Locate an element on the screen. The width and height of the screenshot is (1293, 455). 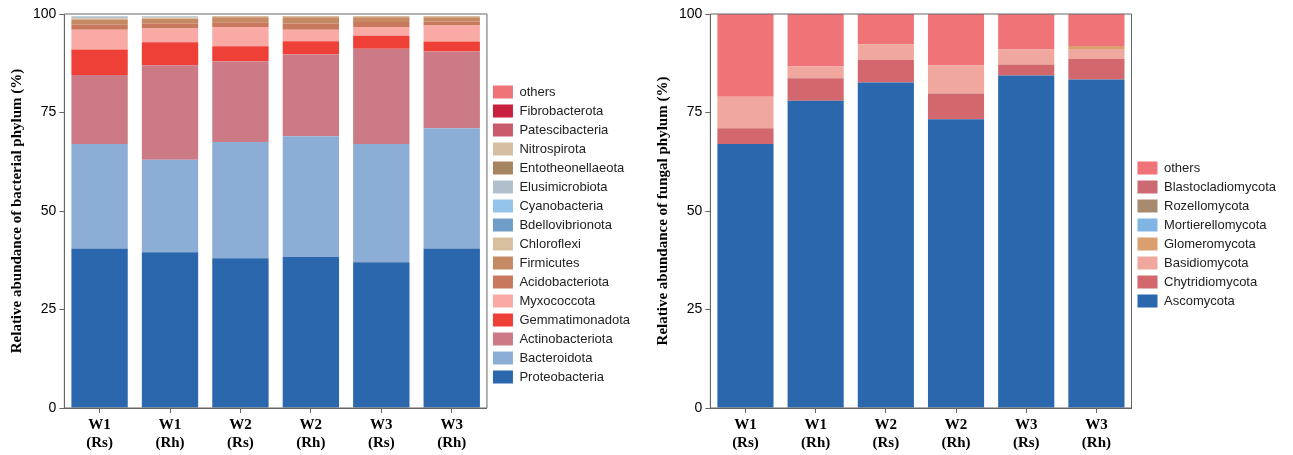
x-tick-label: W2 (Rh) is located at coordinates (956, 433).